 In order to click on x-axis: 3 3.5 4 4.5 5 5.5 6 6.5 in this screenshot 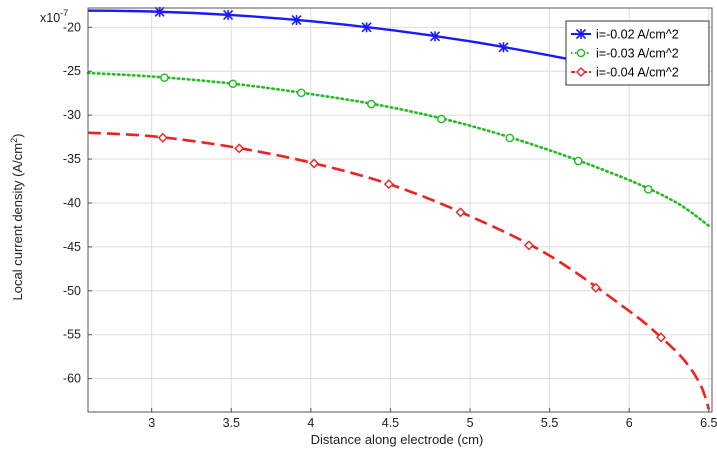, I will do `click(432, 419)`.